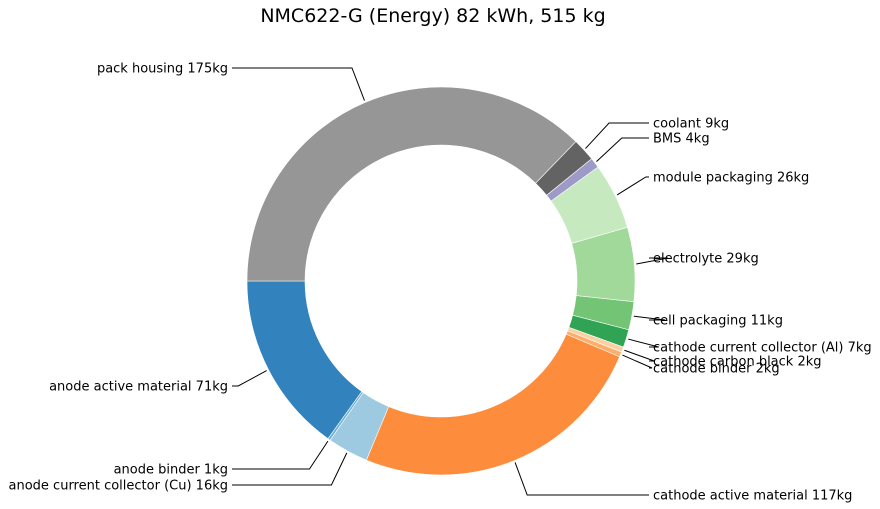  I want to click on slice-label-anode-current-collector-cu-16kg: anode current collector (Cu) 16kg, so click(118, 486).